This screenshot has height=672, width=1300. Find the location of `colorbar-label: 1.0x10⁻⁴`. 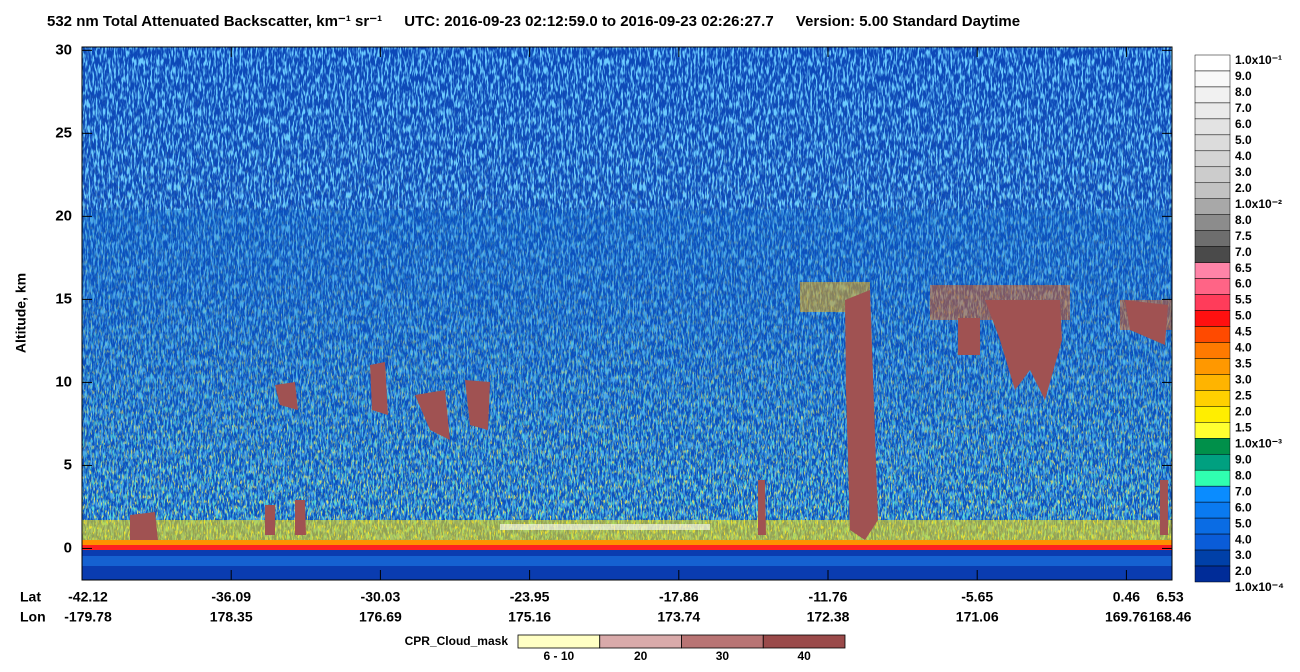

colorbar-label: 1.0x10⁻⁴ is located at coordinates (1259, 587).